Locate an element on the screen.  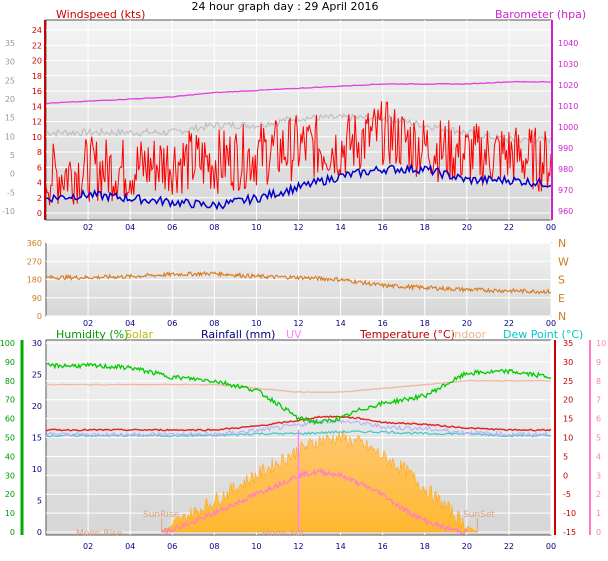
solar-tick-label: 0 is located at coordinates (39, 532).